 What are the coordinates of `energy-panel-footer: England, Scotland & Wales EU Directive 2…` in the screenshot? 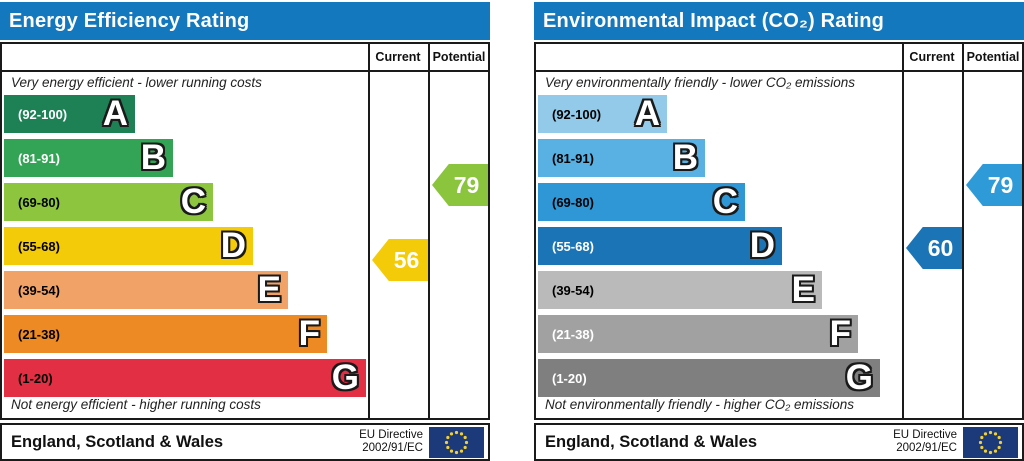 It's located at (245, 442).